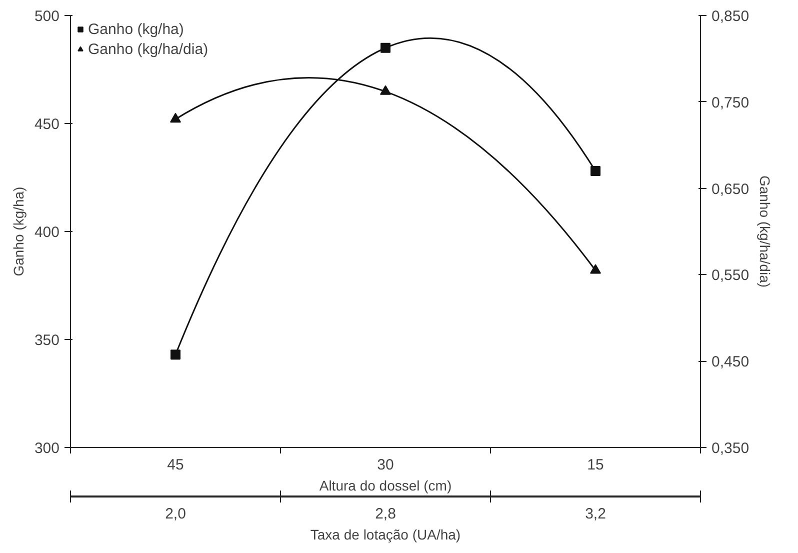 This screenshot has height=553, width=798. What do you see at coordinates (47, 232) in the screenshot?
I see `y-tick-label: 400` at bounding box center [47, 232].